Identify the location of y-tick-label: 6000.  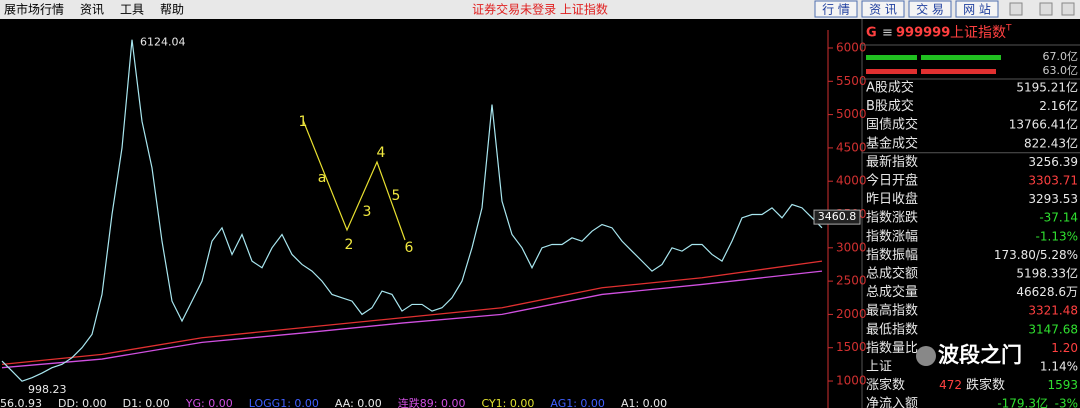
(851, 47).